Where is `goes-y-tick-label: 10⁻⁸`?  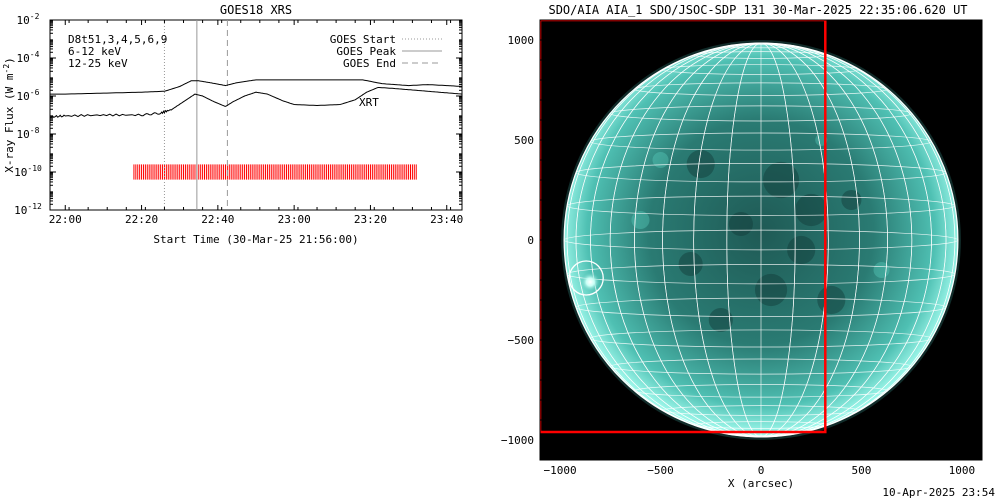 goes-y-tick-label: 10⁻⁸ is located at coordinates (28, 133).